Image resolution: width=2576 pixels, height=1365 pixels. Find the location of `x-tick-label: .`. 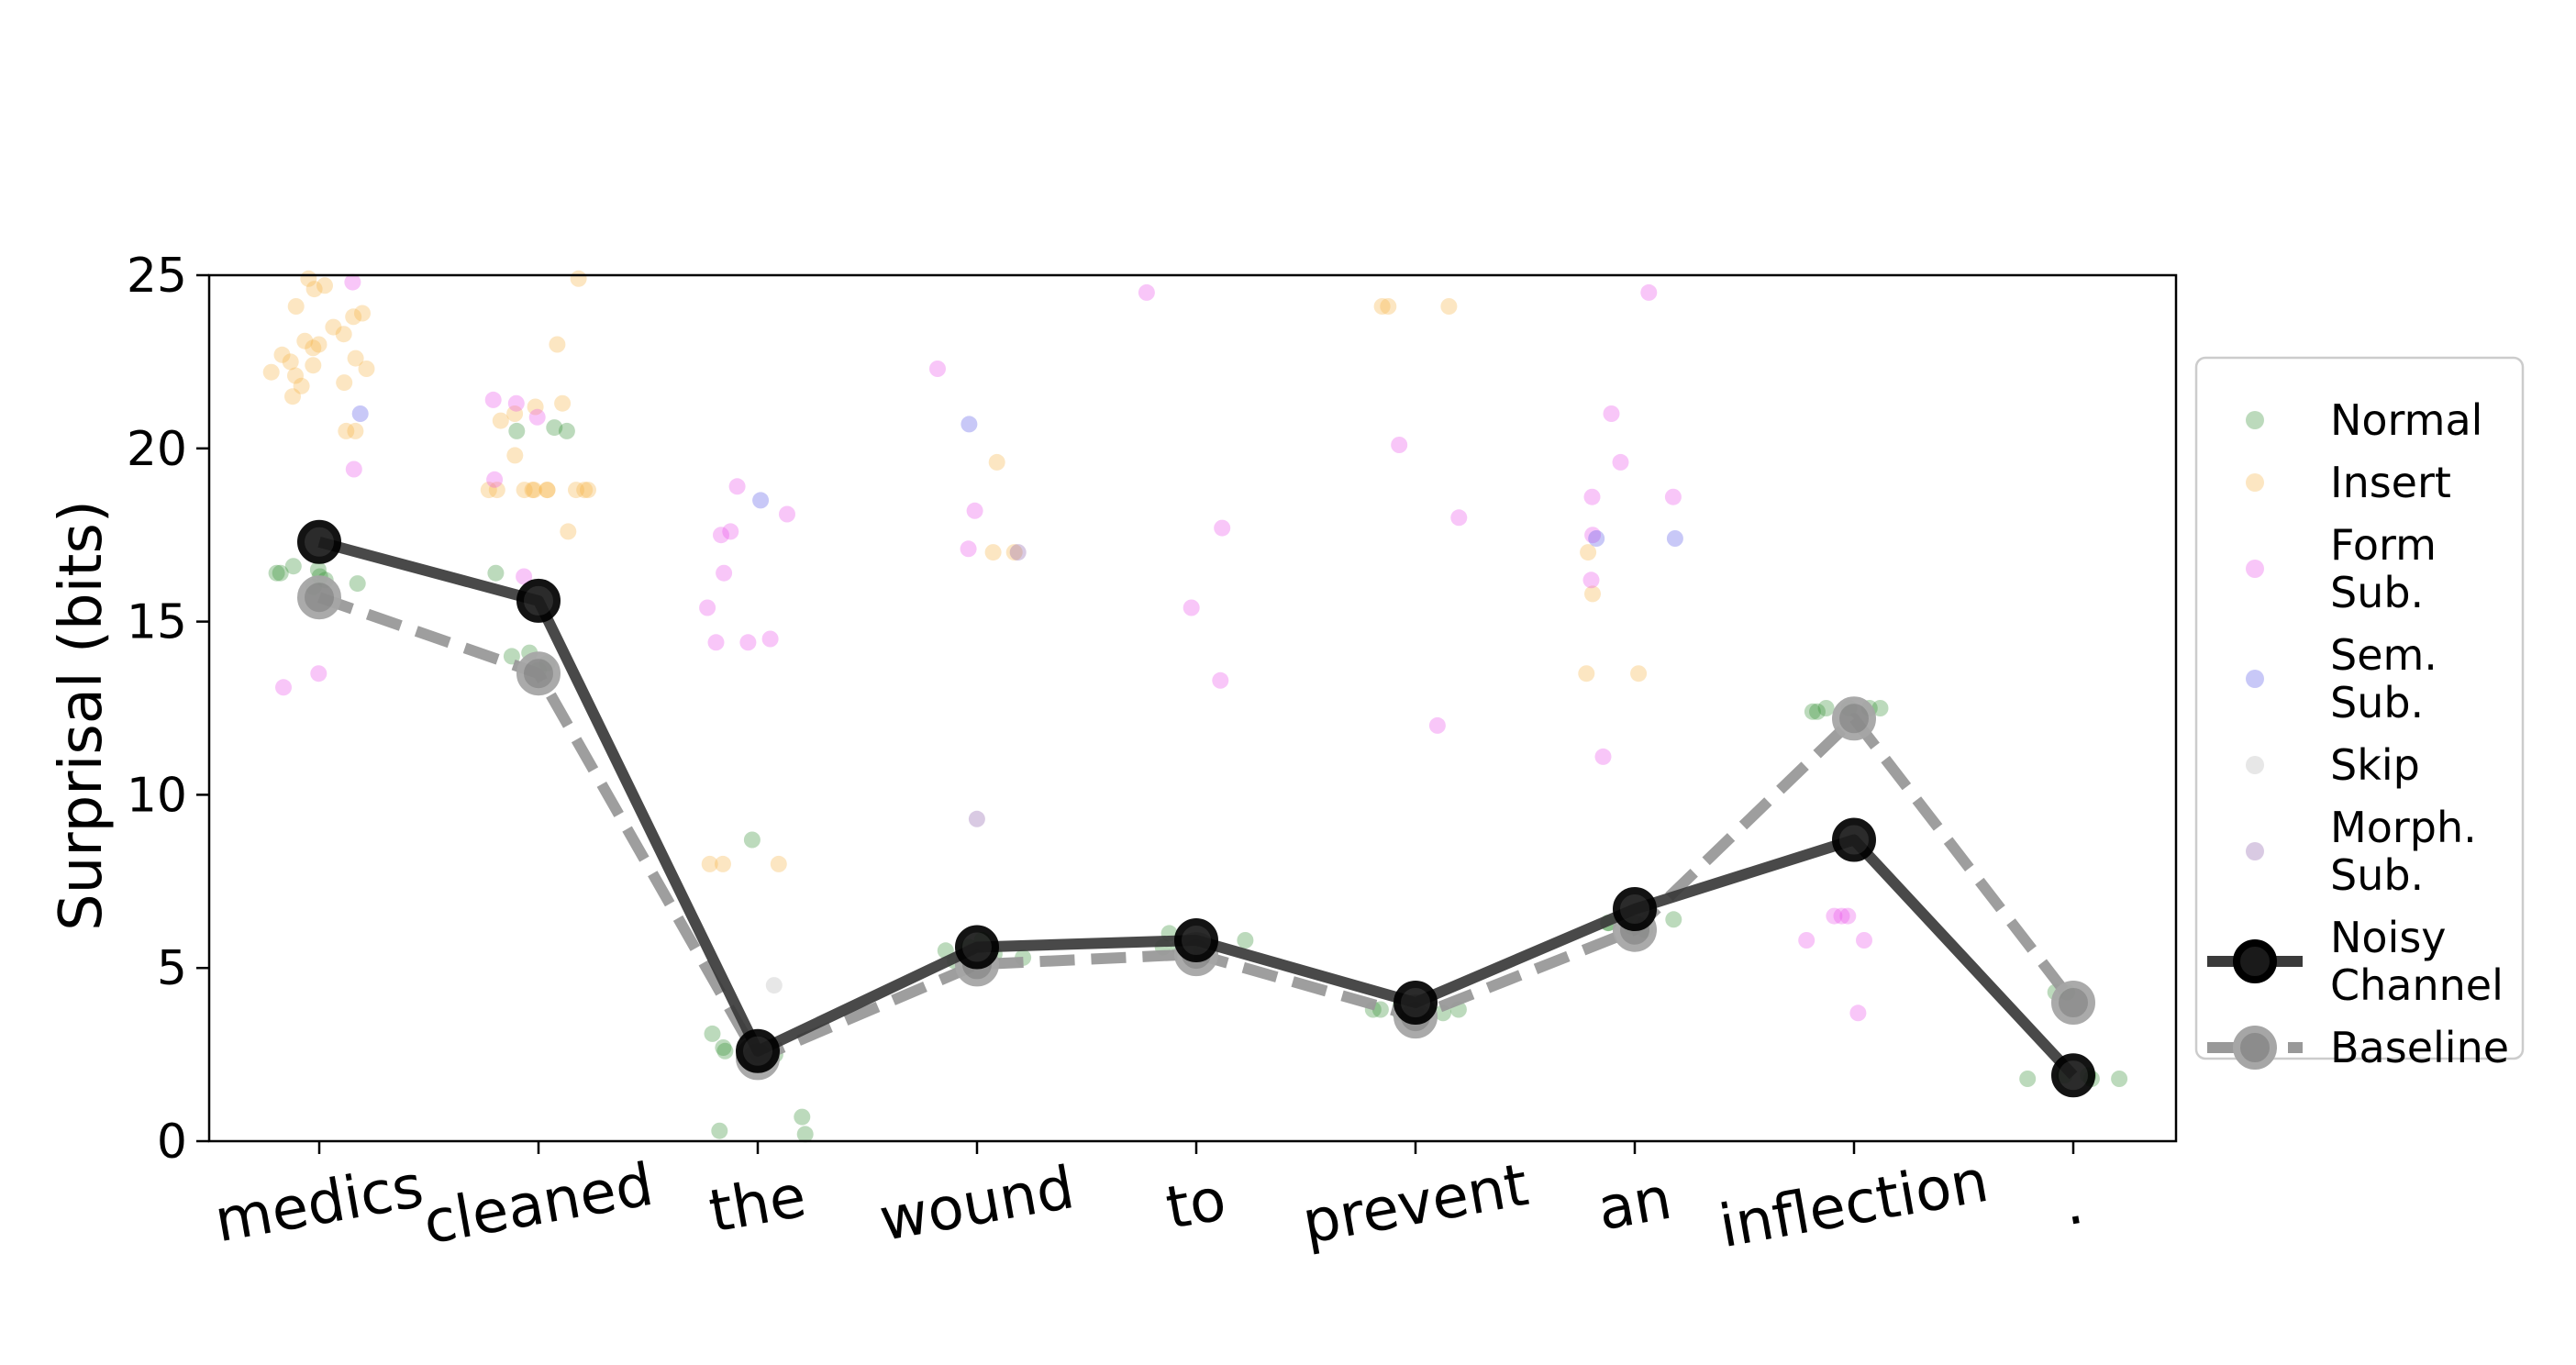

x-tick-label: . is located at coordinates (2073, 1204).